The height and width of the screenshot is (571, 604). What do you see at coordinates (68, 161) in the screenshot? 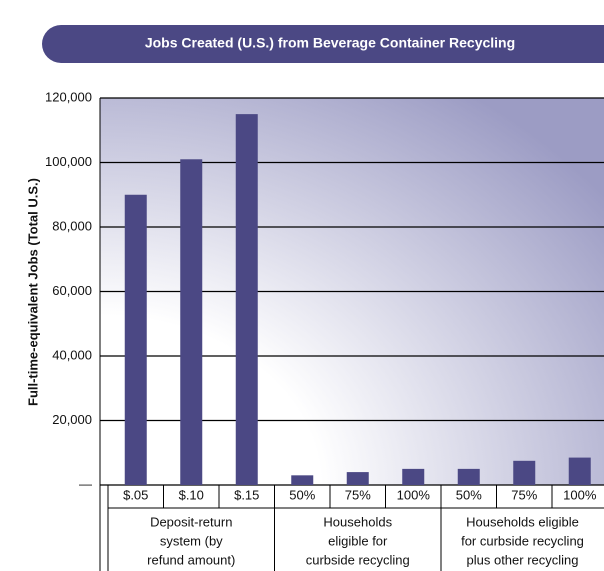
I see `y-tick-label: 100,000` at bounding box center [68, 161].